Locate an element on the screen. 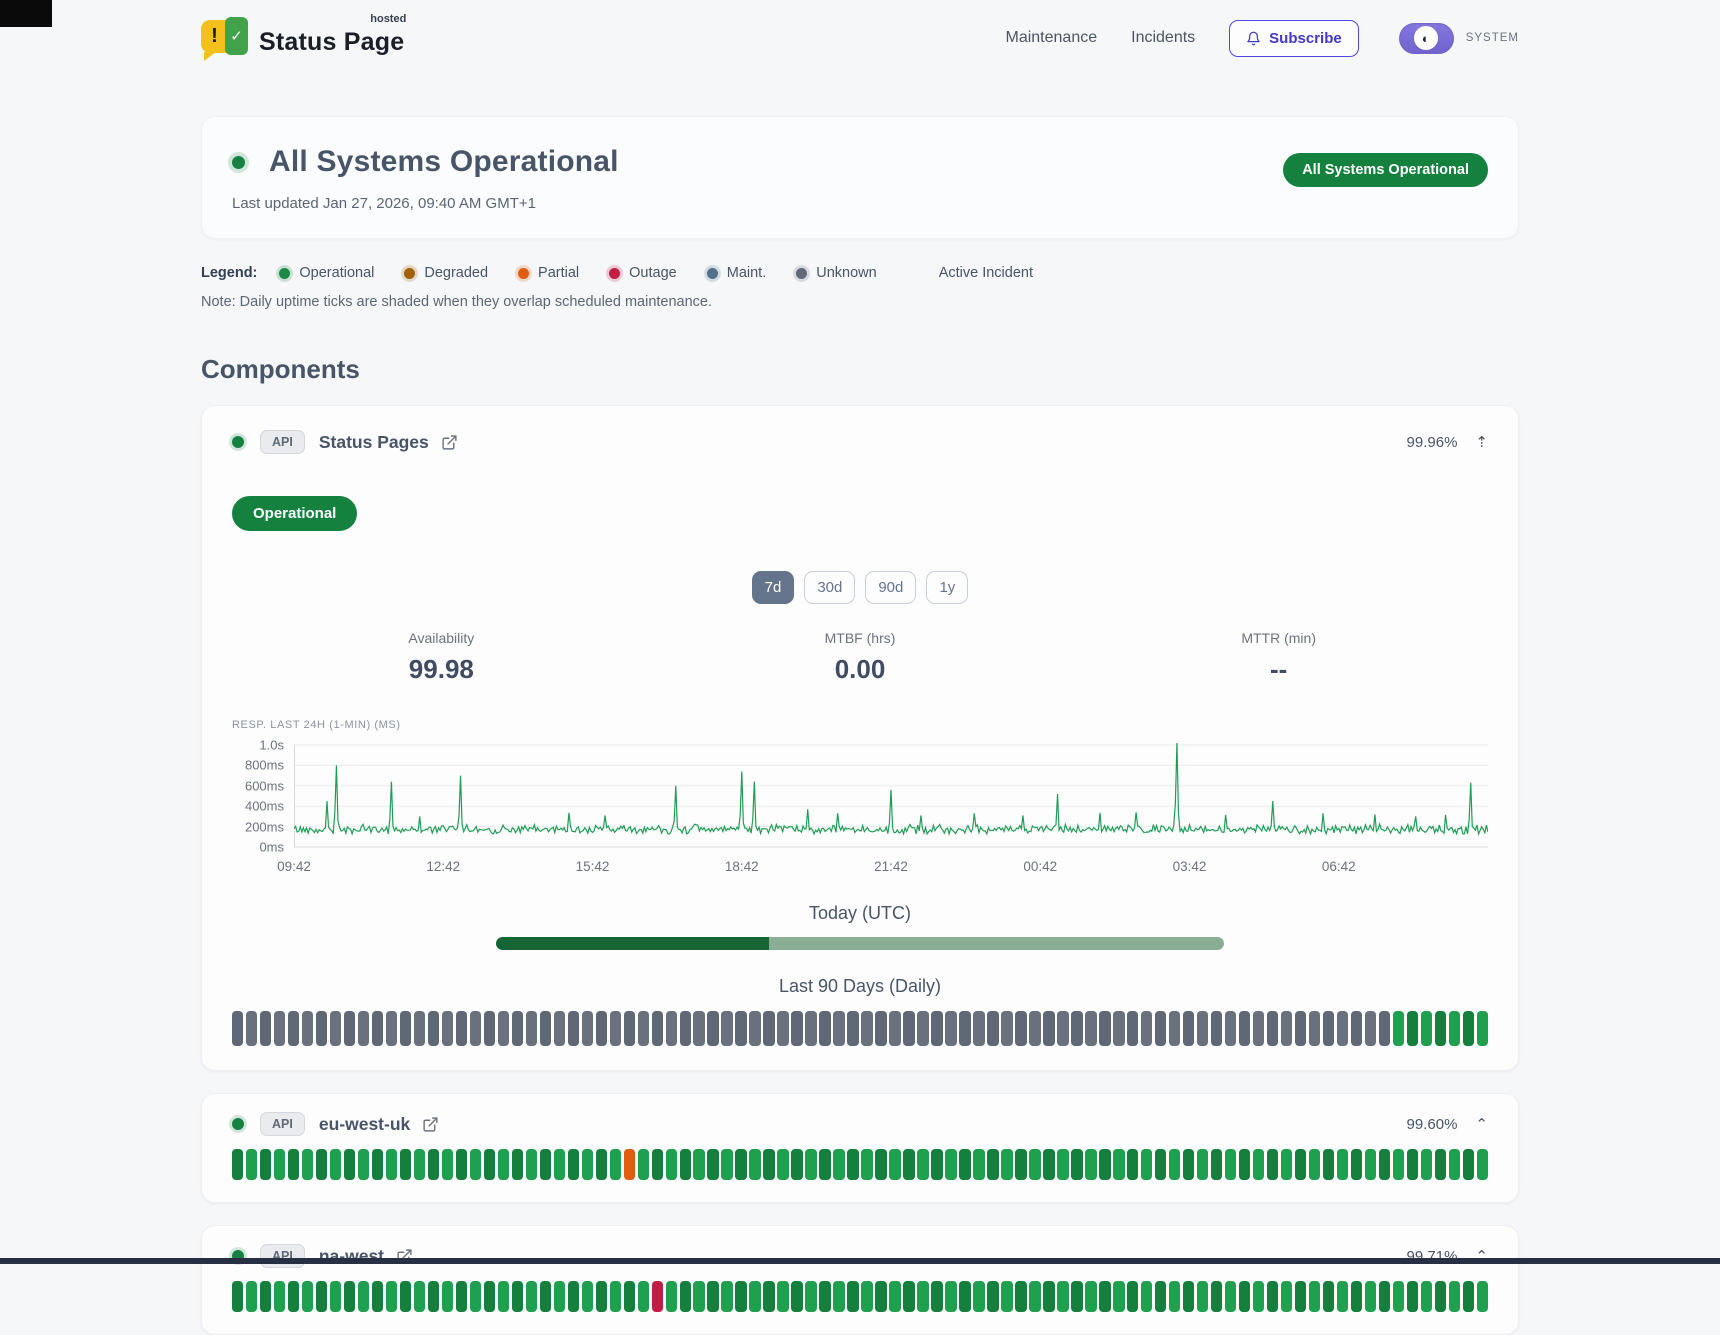 Image resolution: width=1720 pixels, height=1335 pixels. collapse-icon: ⇡ is located at coordinates (1481, 442).